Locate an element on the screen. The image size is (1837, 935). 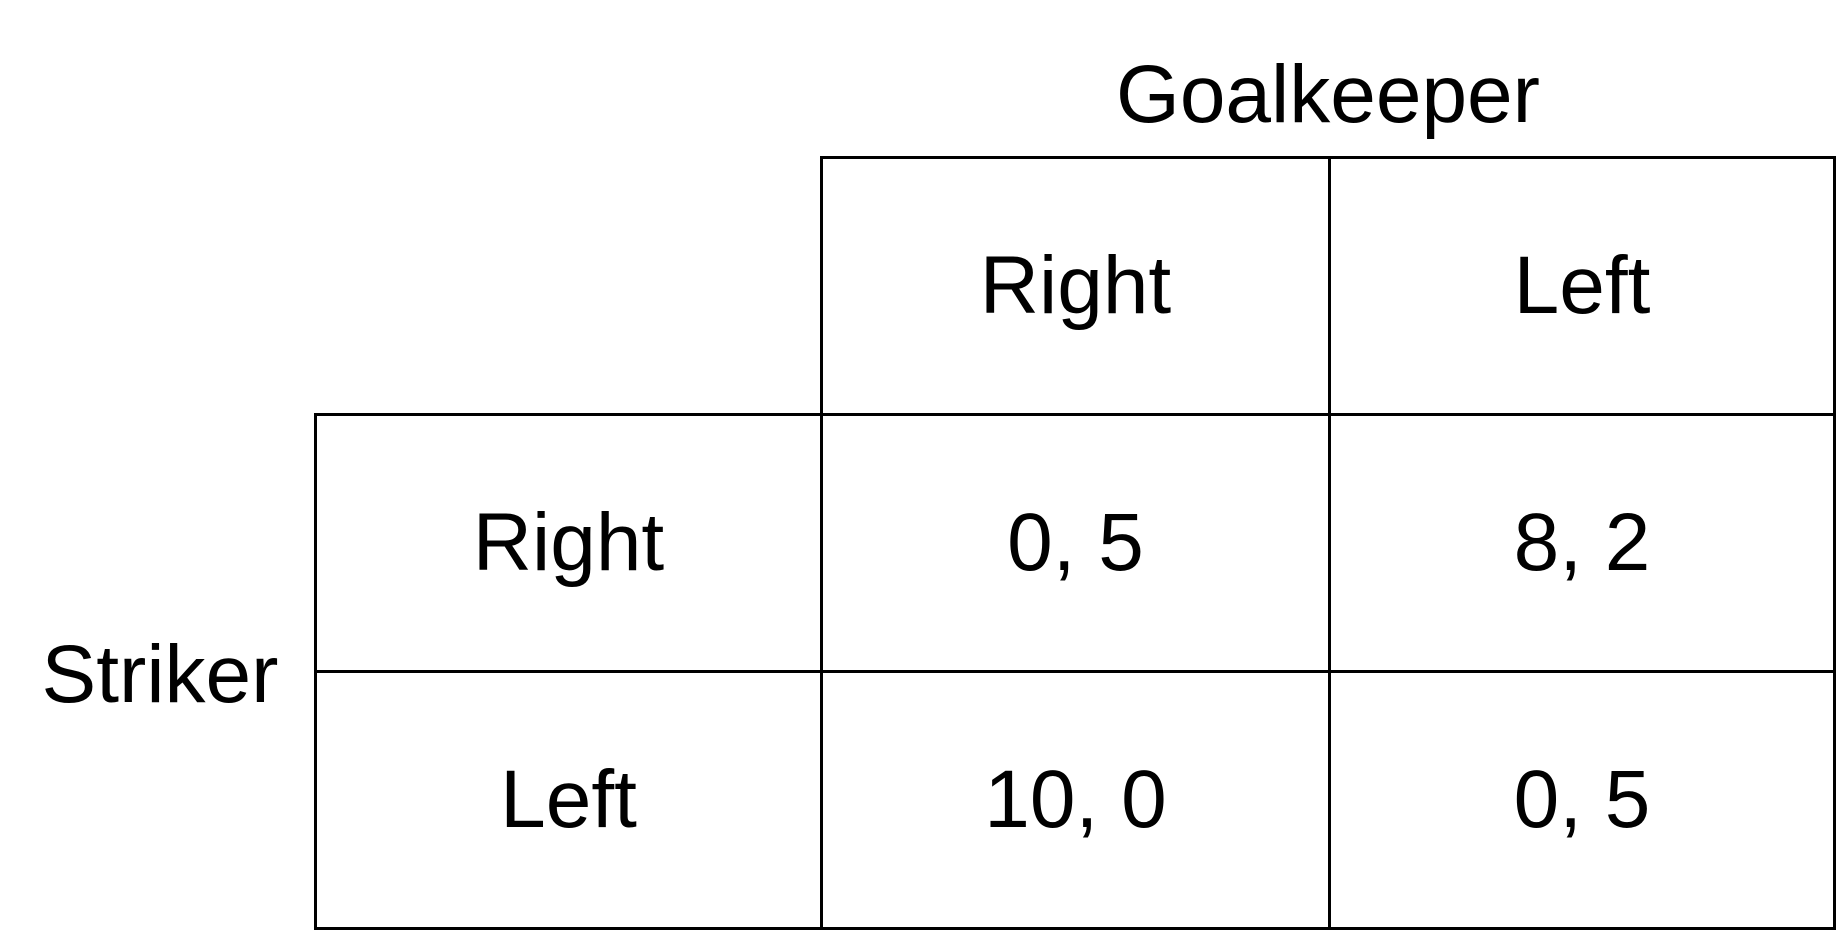
payoff-cell-left-left: 0, 5 is located at coordinates (1582, 800).